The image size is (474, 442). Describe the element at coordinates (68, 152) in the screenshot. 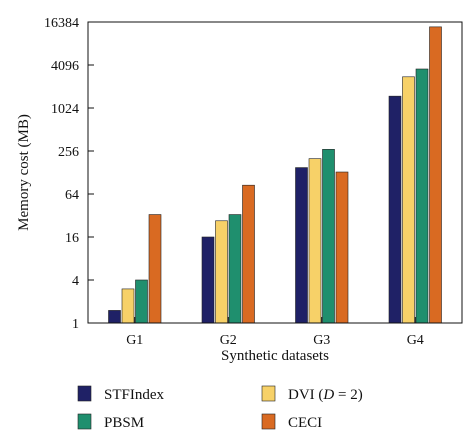

I see `y-tick-label: 256` at that location.